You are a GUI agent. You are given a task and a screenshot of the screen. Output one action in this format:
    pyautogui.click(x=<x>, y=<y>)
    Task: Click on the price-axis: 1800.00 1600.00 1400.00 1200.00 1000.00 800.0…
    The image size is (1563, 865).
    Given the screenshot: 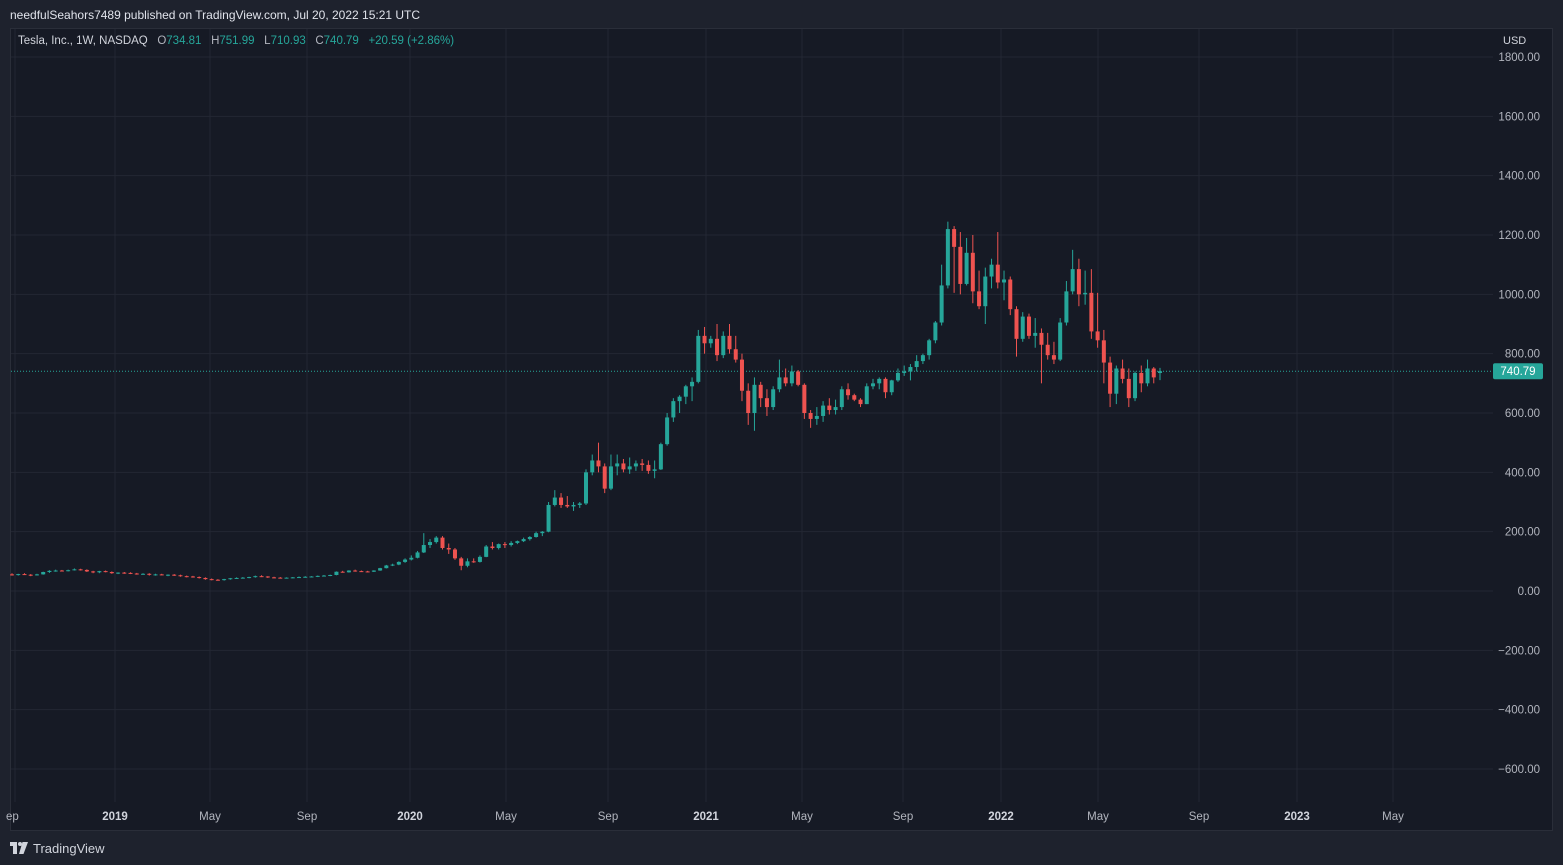 What is the action you would take?
    pyautogui.click(x=1519, y=414)
    